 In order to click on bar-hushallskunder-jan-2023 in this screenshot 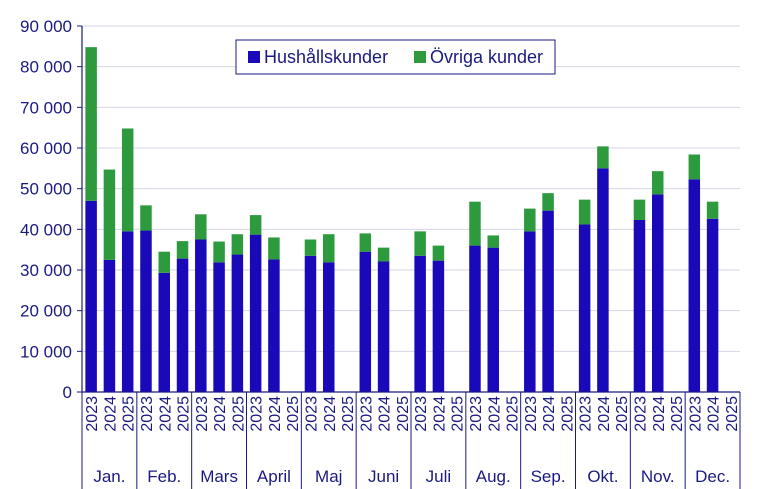, I will do `click(91, 296)`.